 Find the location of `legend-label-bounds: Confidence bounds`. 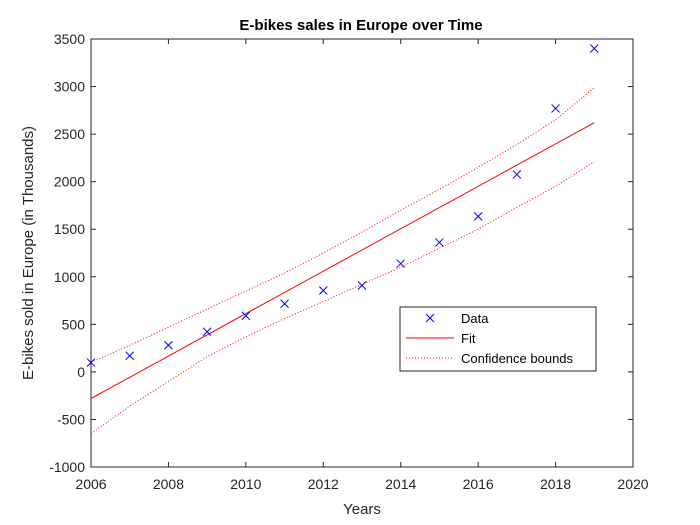

legend-label-bounds: Confidence bounds is located at coordinates (517, 358).